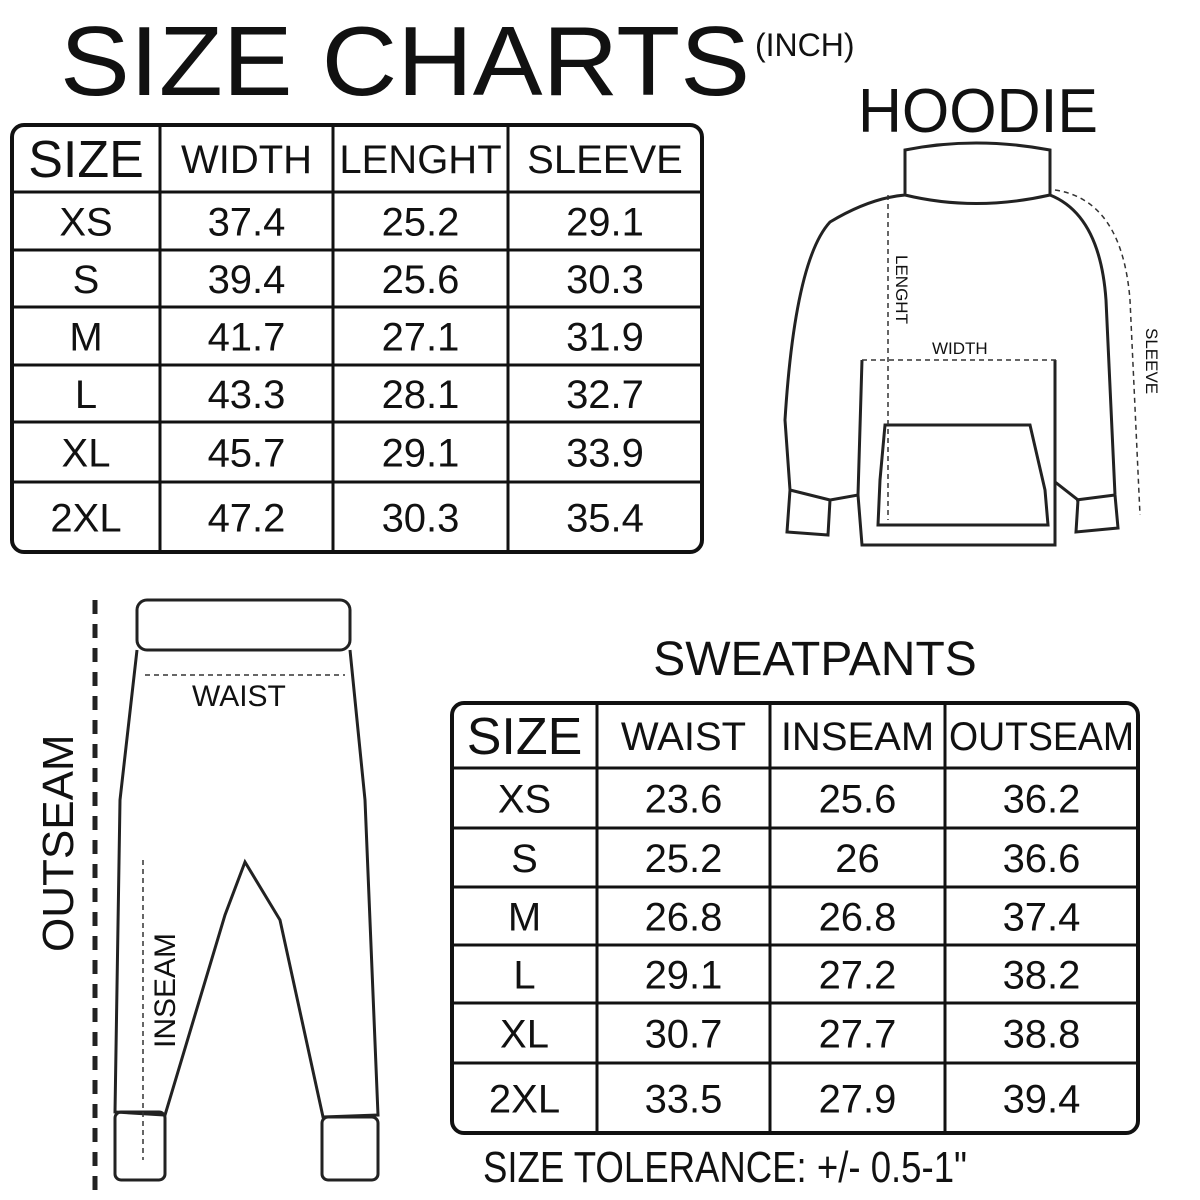  I want to click on column-header: OUTSEAM, so click(1041, 737).